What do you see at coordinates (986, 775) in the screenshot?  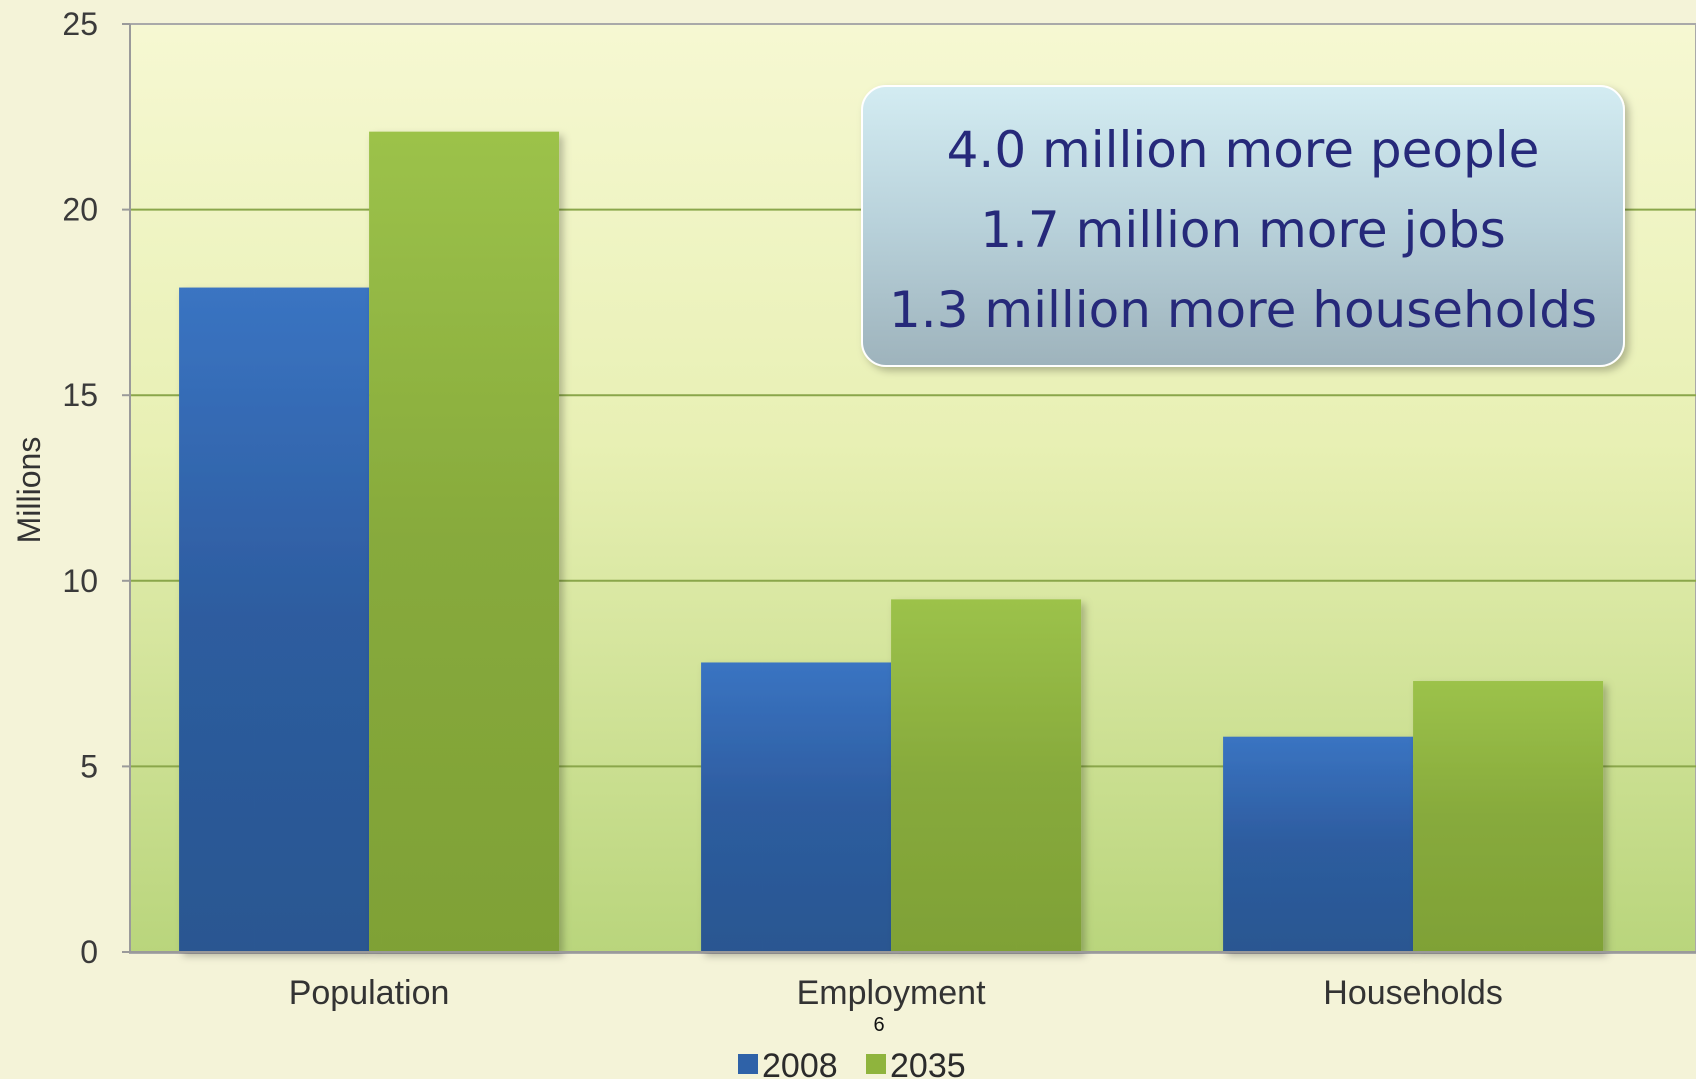 I see `bar-employment-2035` at bounding box center [986, 775].